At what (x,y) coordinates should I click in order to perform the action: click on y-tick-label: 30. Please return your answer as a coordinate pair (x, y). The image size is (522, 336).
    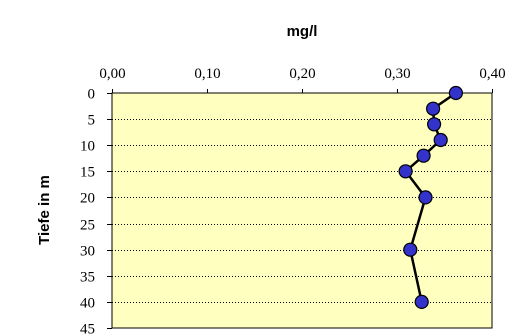
    Looking at the image, I should click on (87, 252).